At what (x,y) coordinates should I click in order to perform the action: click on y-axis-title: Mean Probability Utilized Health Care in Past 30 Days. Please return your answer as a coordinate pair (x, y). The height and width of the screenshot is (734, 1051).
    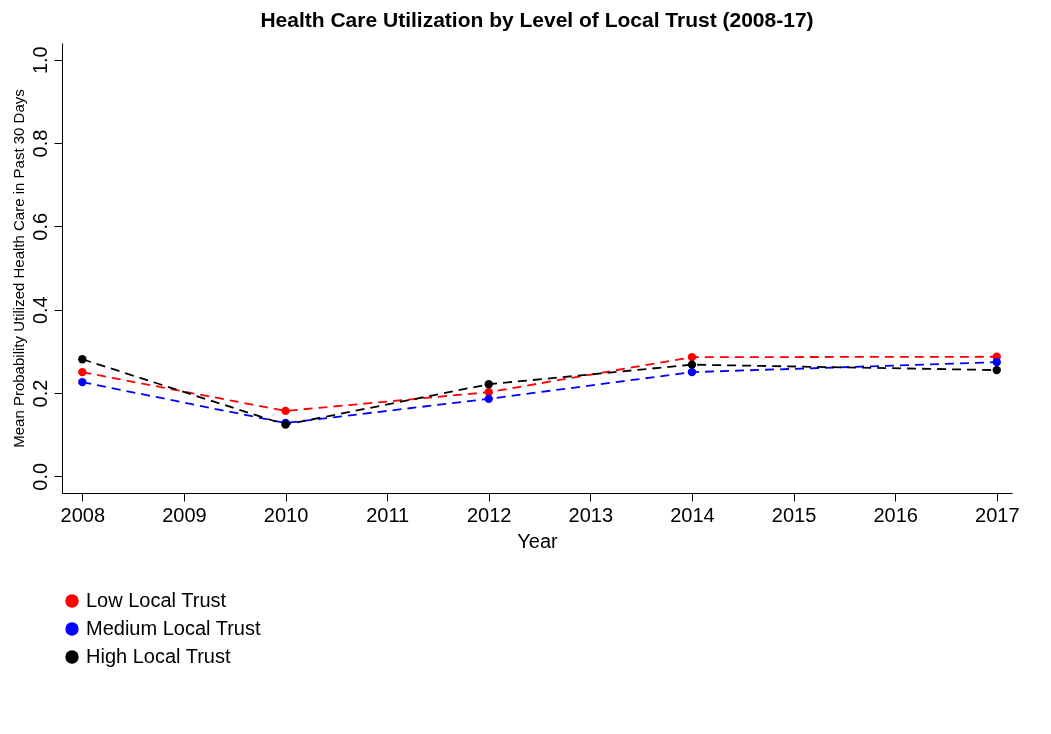
    Looking at the image, I should click on (18, 268).